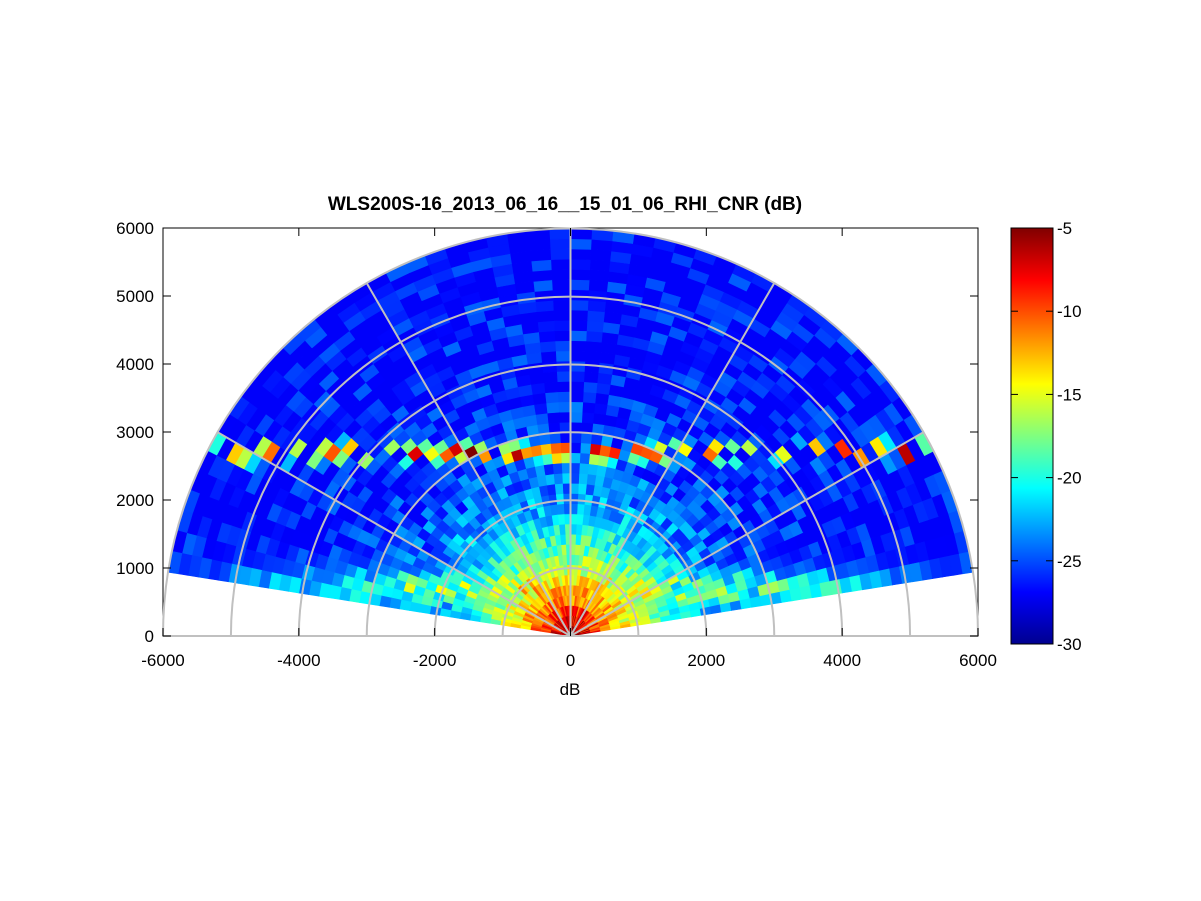 This screenshot has height=901, width=1201. Describe the element at coordinates (1069, 561) in the screenshot. I see `colorbar-tick-label: -25` at that location.